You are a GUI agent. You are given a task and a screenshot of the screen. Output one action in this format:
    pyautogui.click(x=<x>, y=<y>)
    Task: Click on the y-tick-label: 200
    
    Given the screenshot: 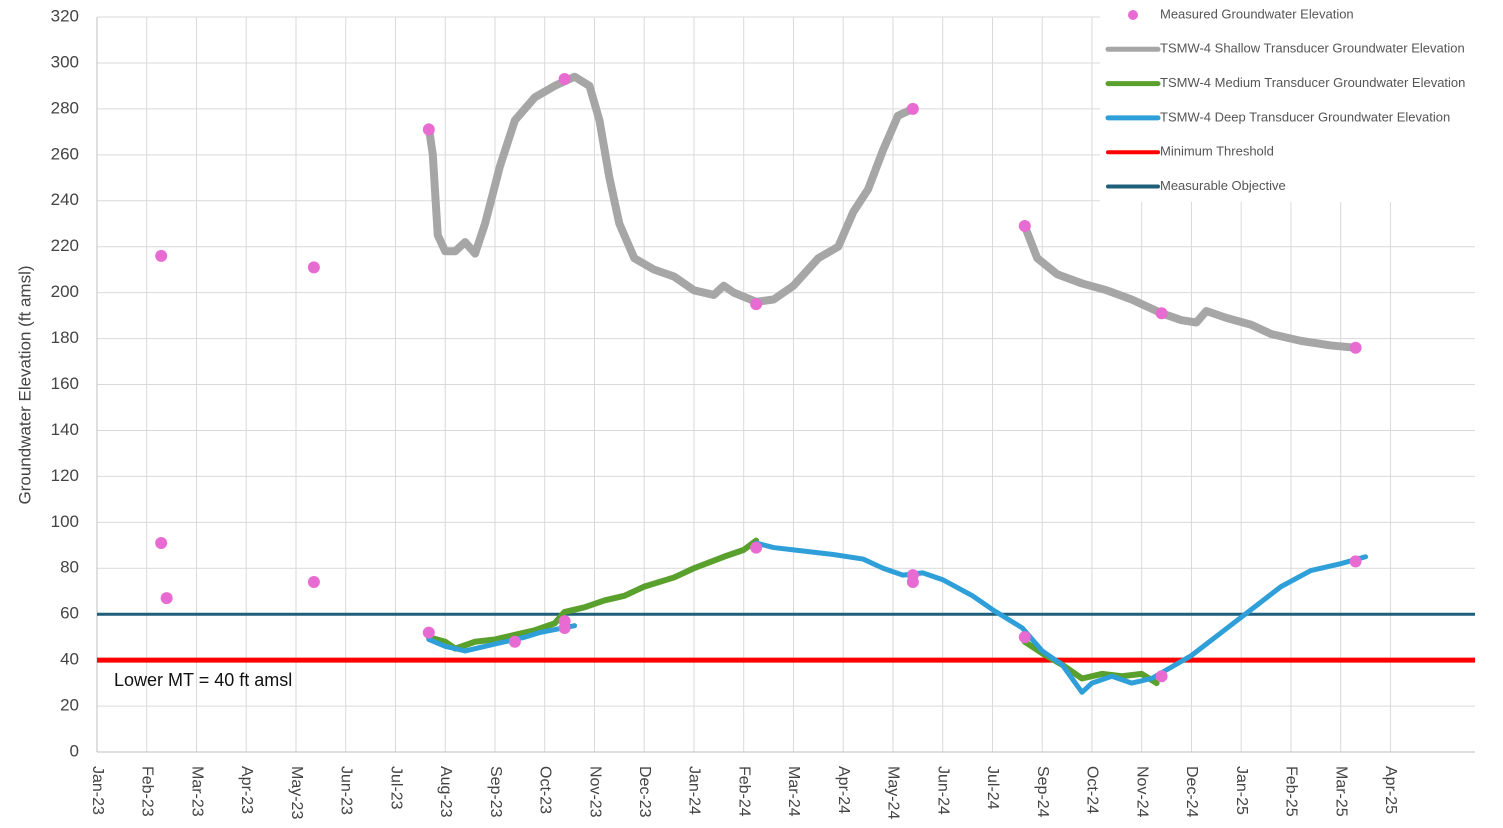 What is the action you would take?
    pyautogui.click(x=65, y=291)
    